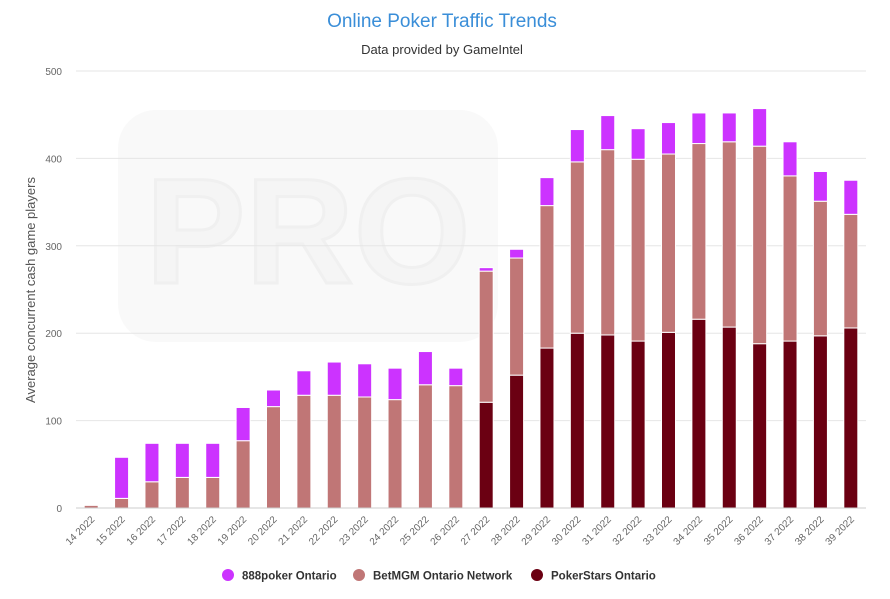  What do you see at coordinates (233, 531) in the screenshot?
I see `x-tick-label: 19 2022` at bounding box center [233, 531].